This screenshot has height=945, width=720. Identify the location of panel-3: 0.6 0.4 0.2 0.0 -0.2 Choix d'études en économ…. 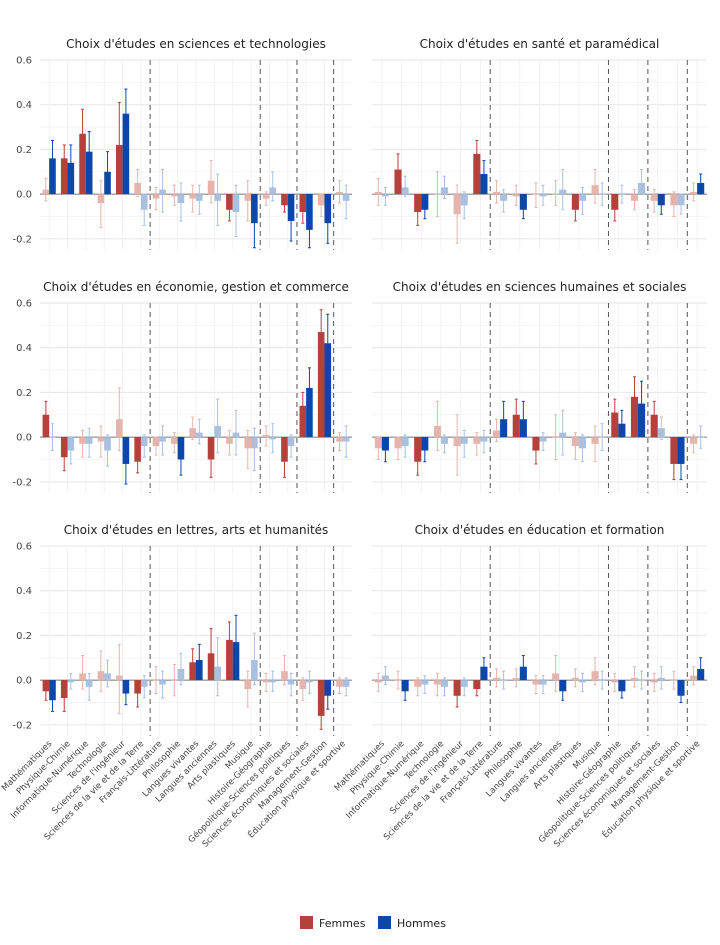
(182, 386).